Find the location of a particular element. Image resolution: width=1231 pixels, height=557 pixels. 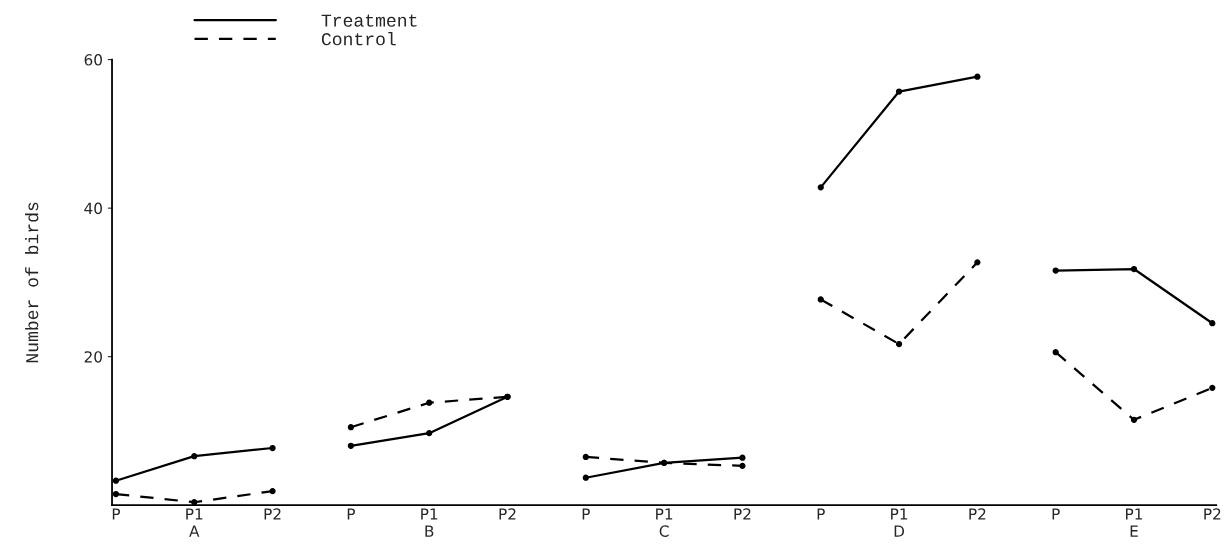

x-tick-label: P1 C is located at coordinates (664, 522).